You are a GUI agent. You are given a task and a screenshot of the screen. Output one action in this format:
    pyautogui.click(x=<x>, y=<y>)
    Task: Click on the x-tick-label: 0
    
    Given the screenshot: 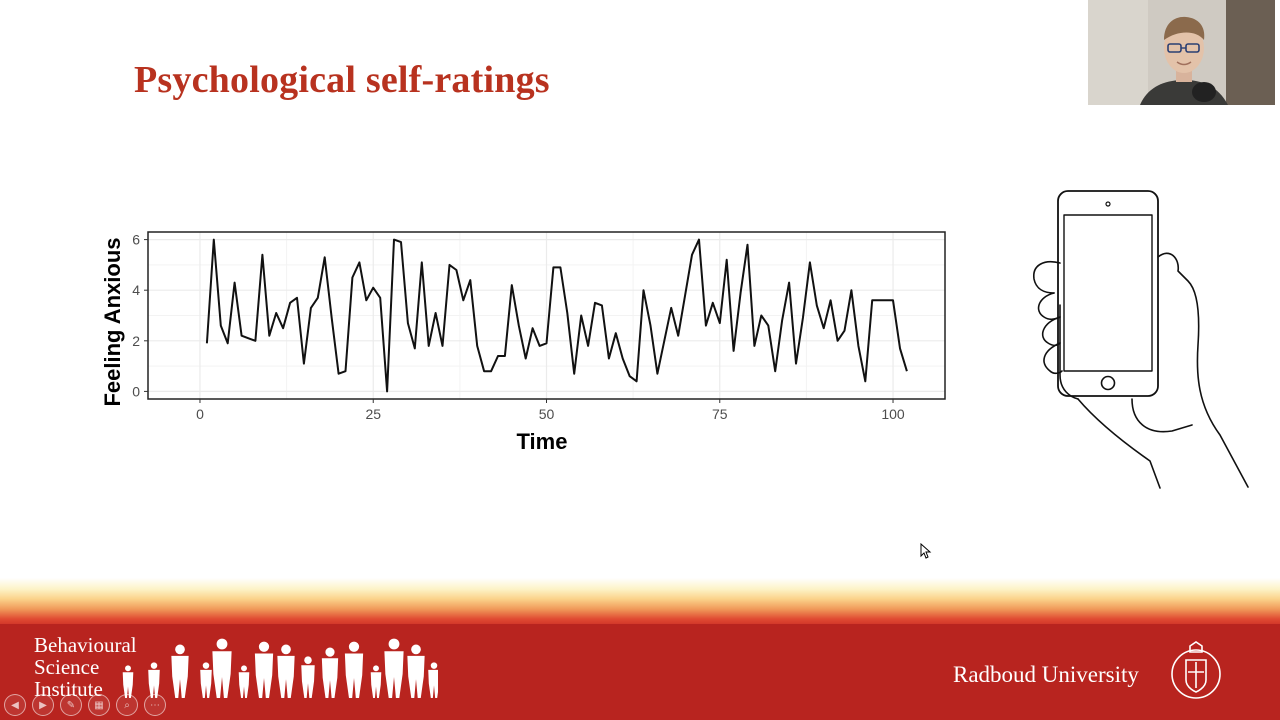 What is the action you would take?
    pyautogui.click(x=200, y=414)
    